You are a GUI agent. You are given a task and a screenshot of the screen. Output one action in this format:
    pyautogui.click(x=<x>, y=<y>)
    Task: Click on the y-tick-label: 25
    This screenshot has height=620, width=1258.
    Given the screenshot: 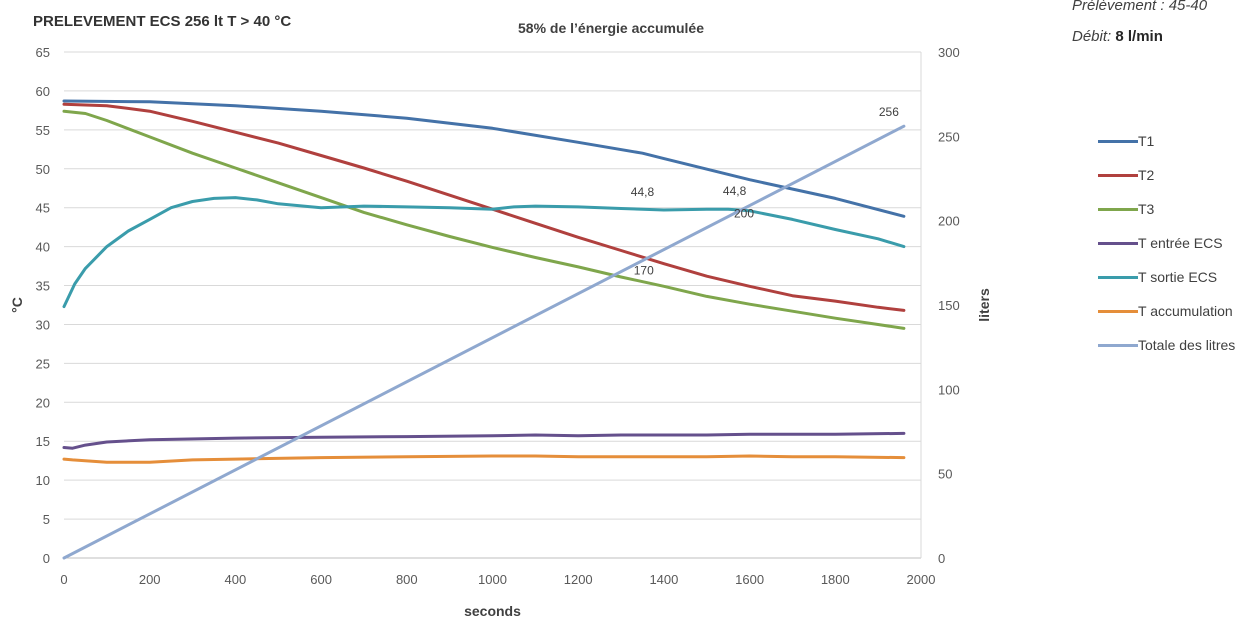 What is the action you would take?
    pyautogui.click(x=43, y=363)
    